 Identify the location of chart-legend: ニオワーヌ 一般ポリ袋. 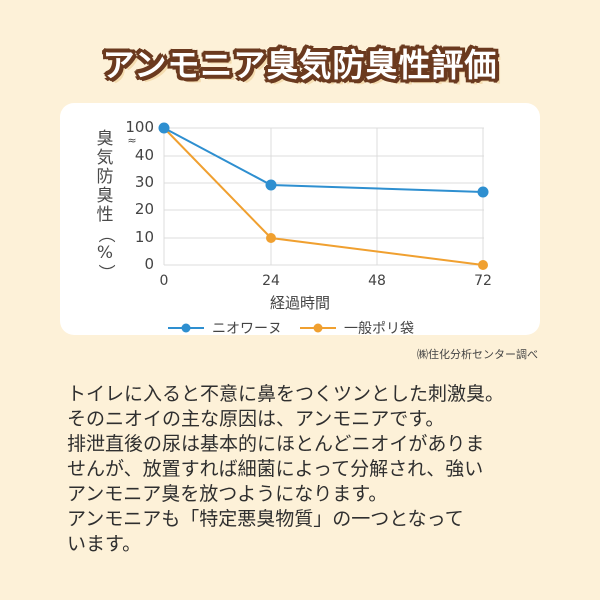
(300, 328).